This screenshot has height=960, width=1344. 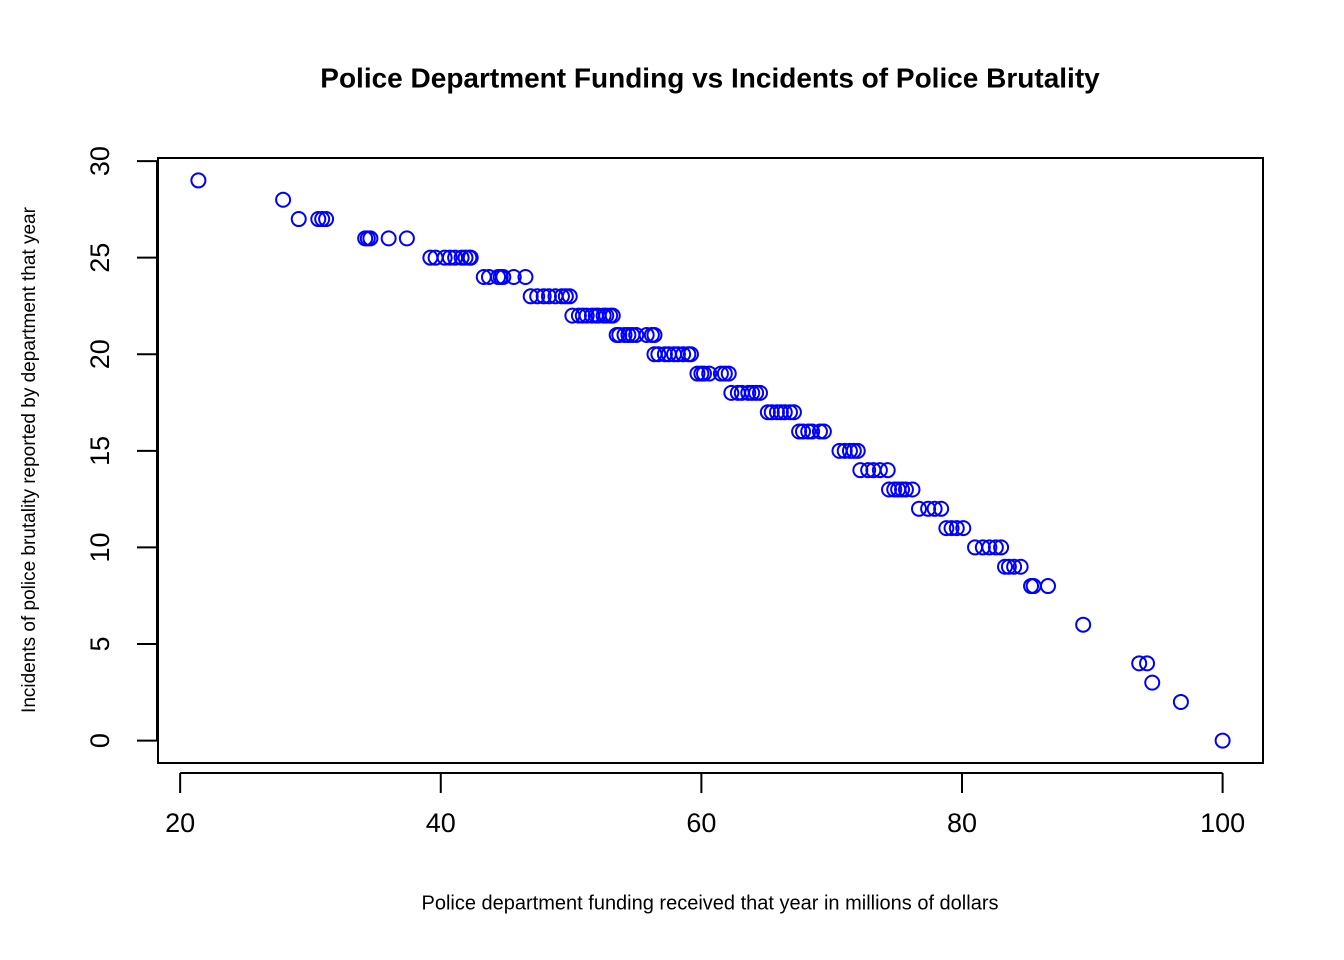 What do you see at coordinates (1222, 823) in the screenshot?
I see `x-tick-label: 100` at bounding box center [1222, 823].